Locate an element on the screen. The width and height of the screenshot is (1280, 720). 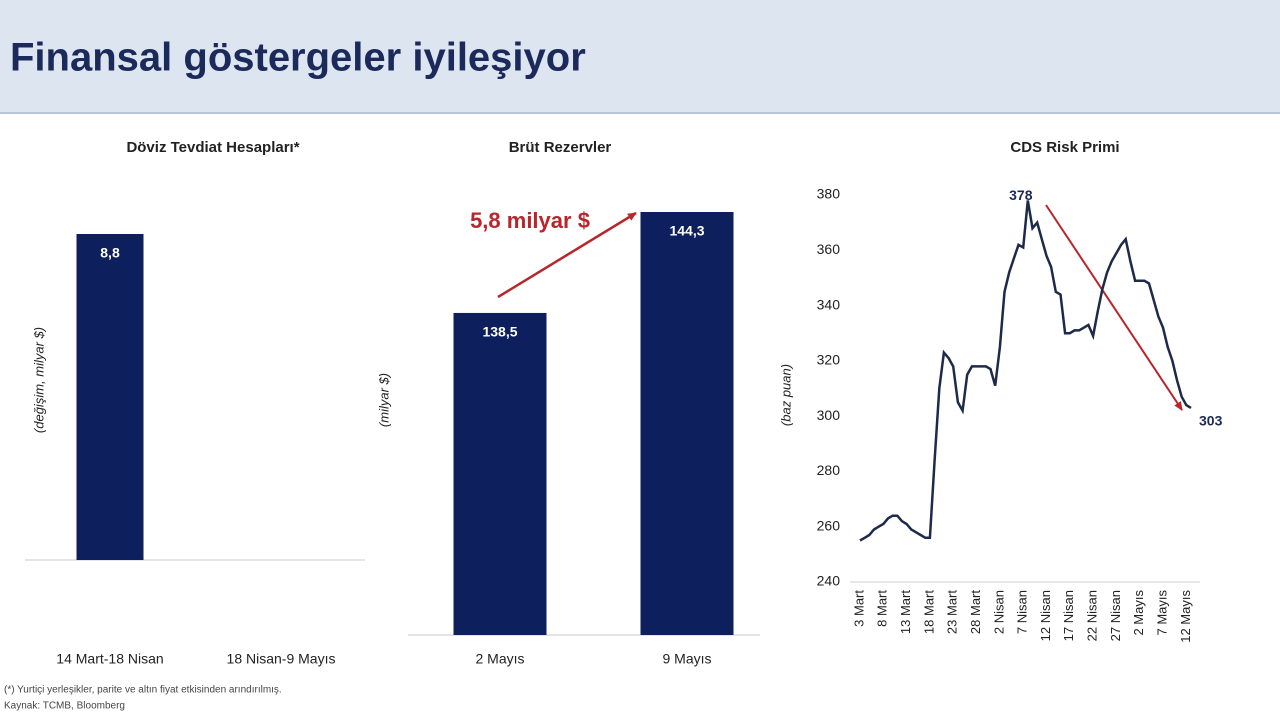
value-label: 138,5 is located at coordinates (499, 332).